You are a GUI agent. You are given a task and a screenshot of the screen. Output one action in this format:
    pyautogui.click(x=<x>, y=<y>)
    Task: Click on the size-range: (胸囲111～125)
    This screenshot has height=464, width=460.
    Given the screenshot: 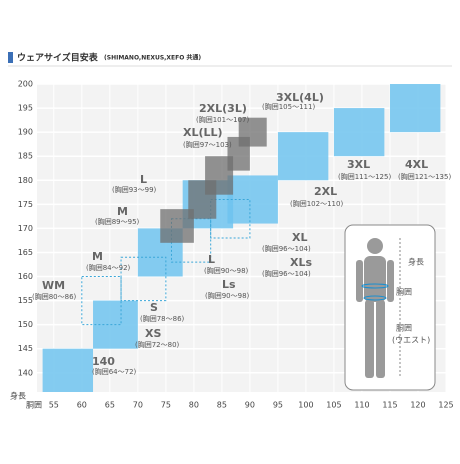 What is the action you would take?
    pyautogui.click(x=364, y=176)
    